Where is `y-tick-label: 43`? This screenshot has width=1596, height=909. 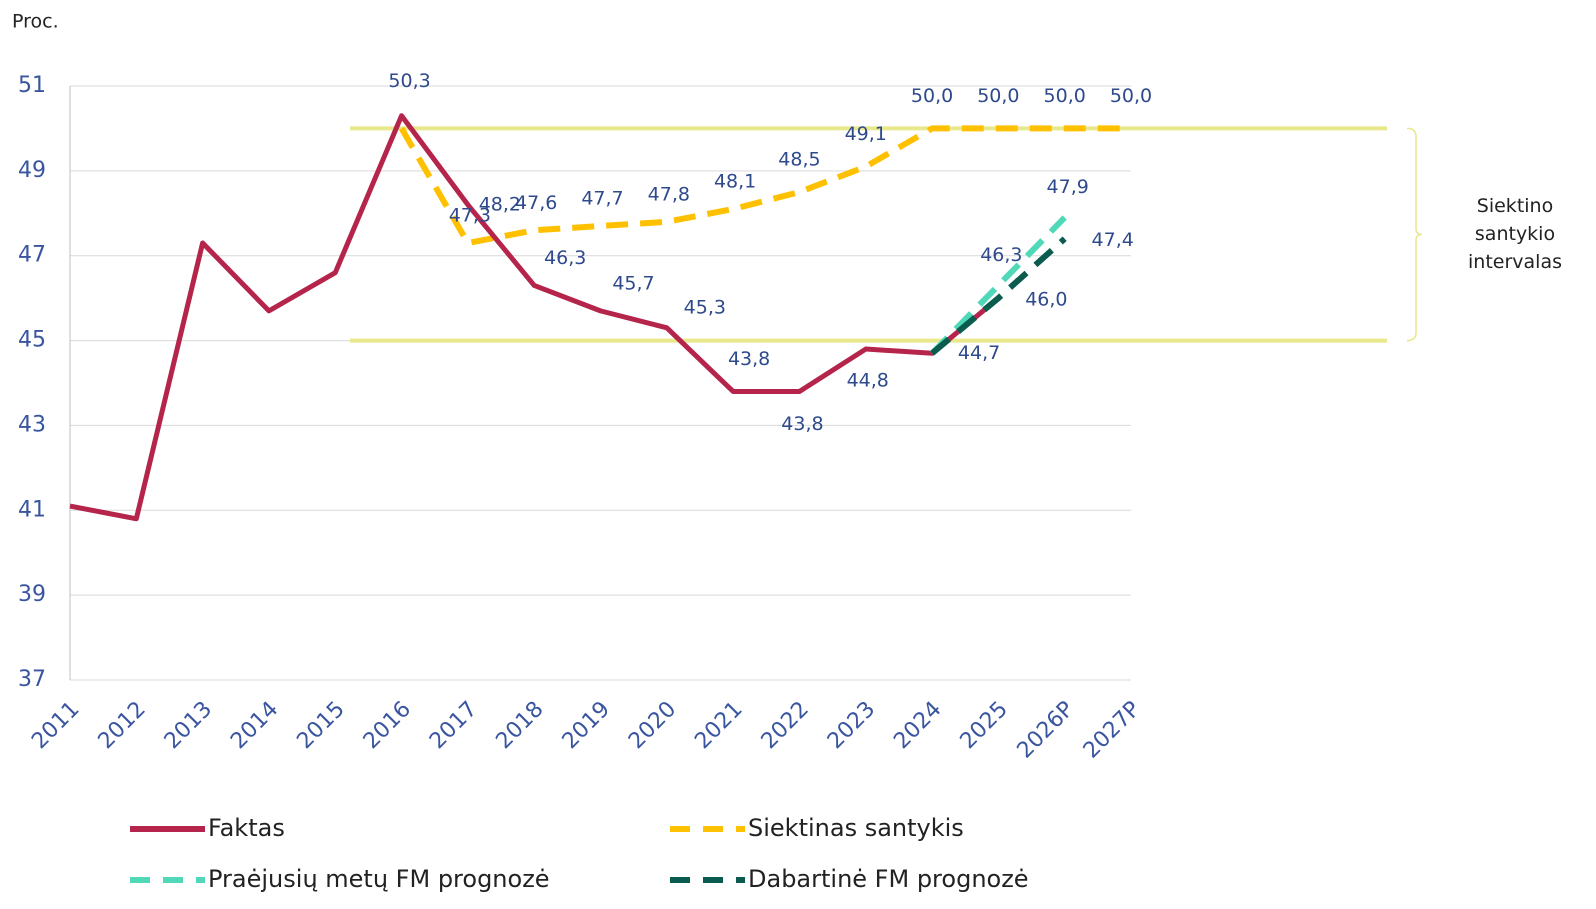
y-tick-label: 43 is located at coordinates (32, 424).